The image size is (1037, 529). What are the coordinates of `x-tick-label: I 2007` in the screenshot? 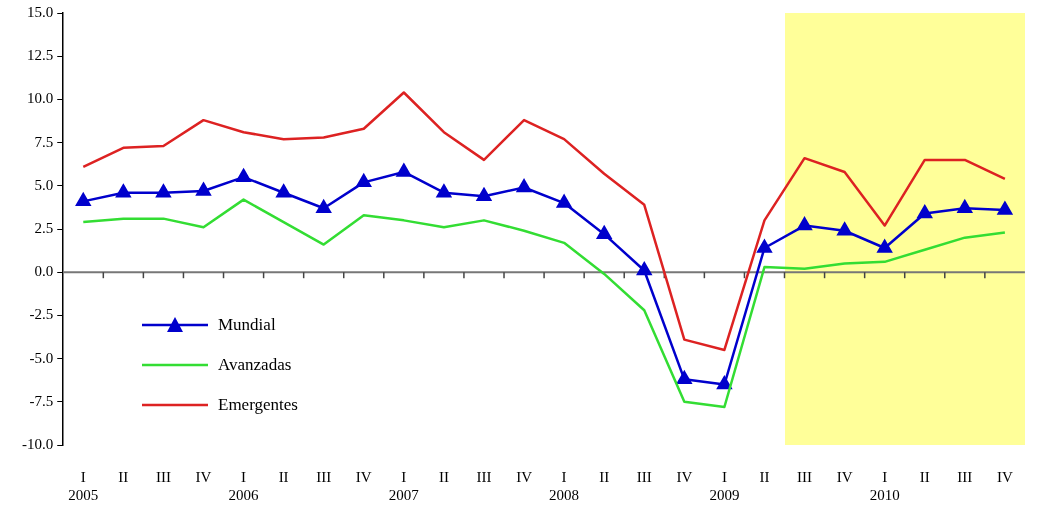 It's located at (404, 485).